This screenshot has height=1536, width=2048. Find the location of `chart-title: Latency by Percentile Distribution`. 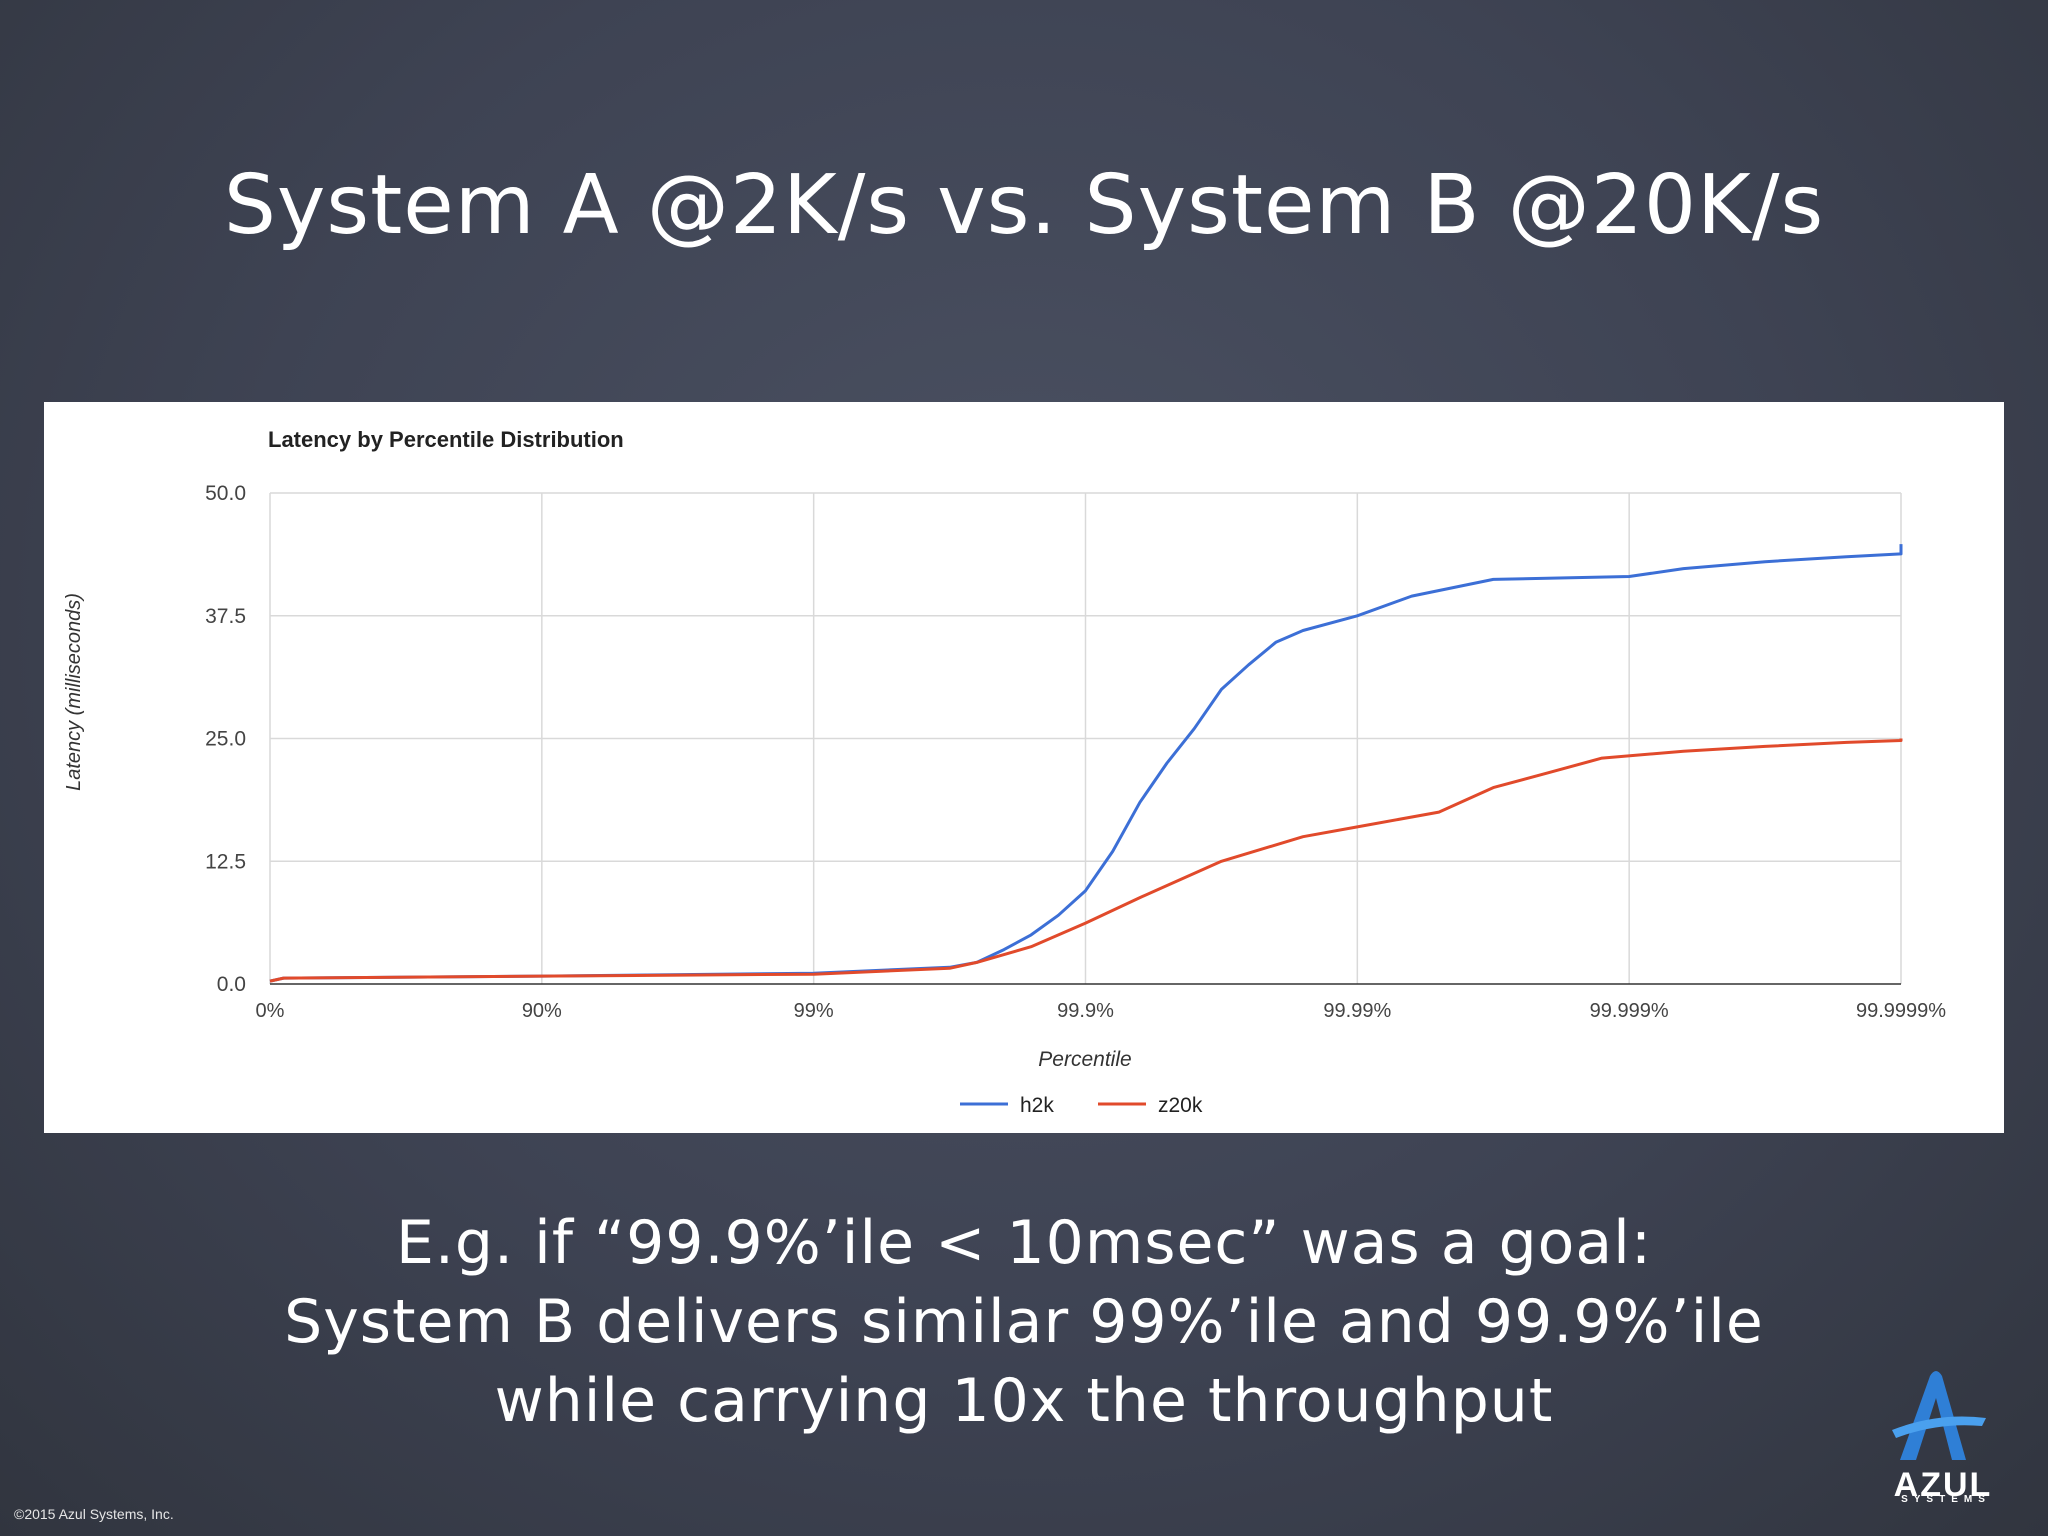

chart-title: Latency by Percentile Distribution is located at coordinates (446, 439).